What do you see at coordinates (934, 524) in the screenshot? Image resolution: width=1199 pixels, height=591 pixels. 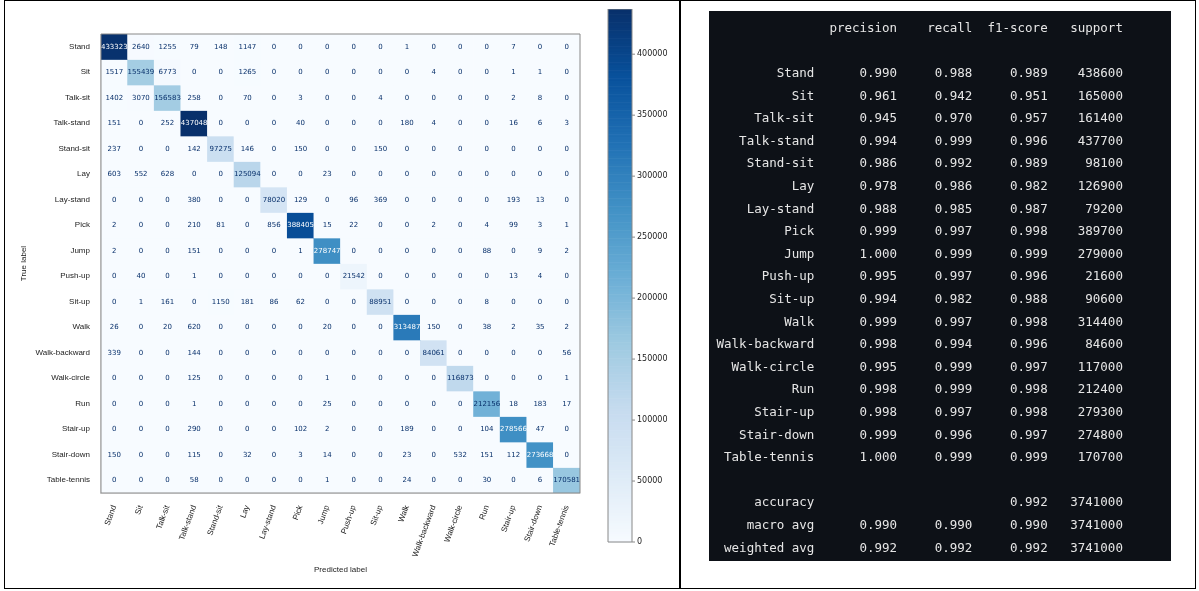 I see `category-label: macro avg 0.990 0.990 0.990 3741000` at bounding box center [934, 524].